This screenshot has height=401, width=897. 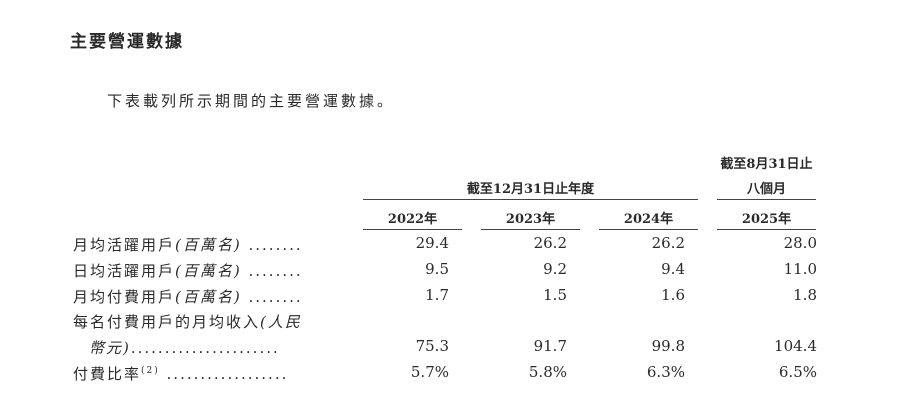 What do you see at coordinates (673, 295) in the screenshot?
I see `cell: 1.6` at bounding box center [673, 295].